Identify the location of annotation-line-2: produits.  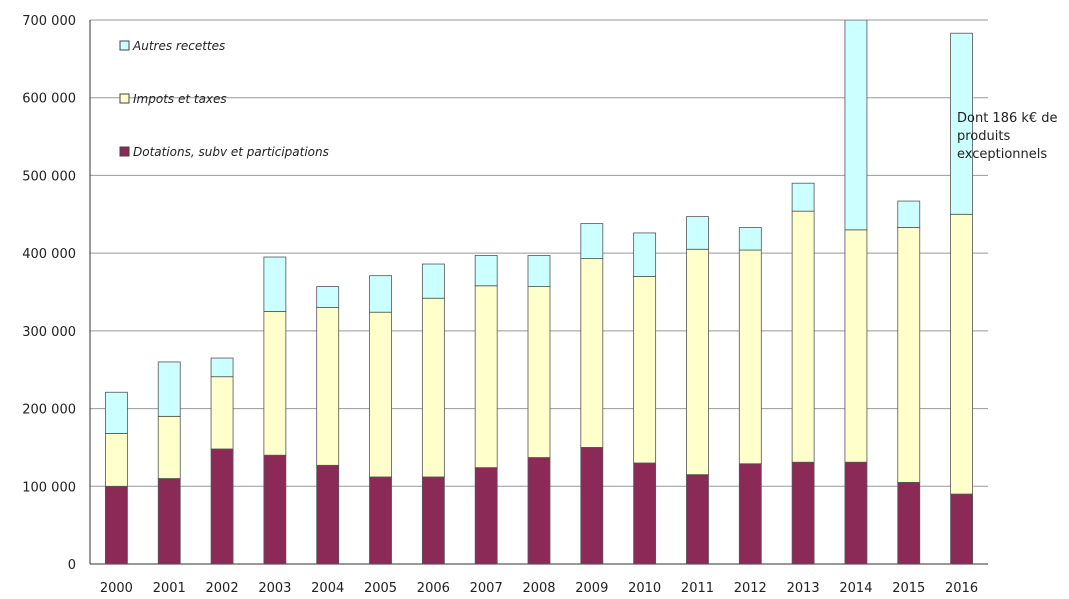
(983, 136).